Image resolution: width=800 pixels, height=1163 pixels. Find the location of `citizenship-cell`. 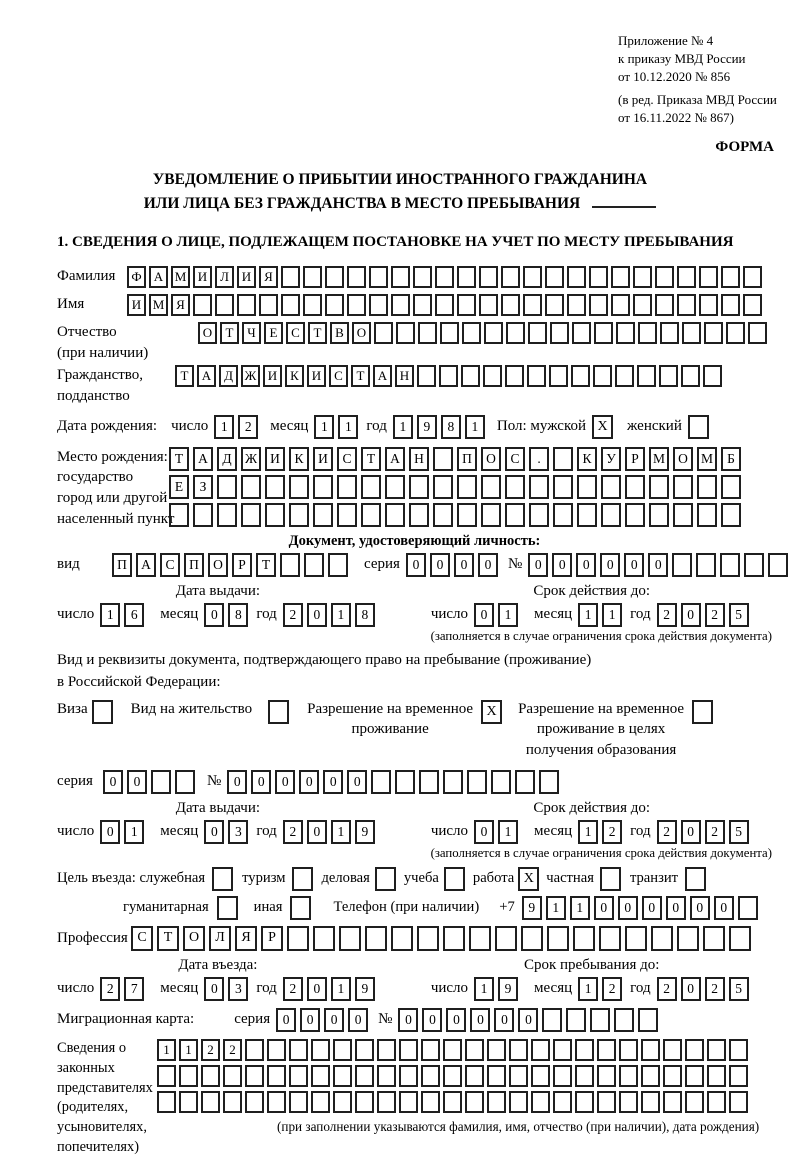

citizenship-cell is located at coordinates (492, 376).